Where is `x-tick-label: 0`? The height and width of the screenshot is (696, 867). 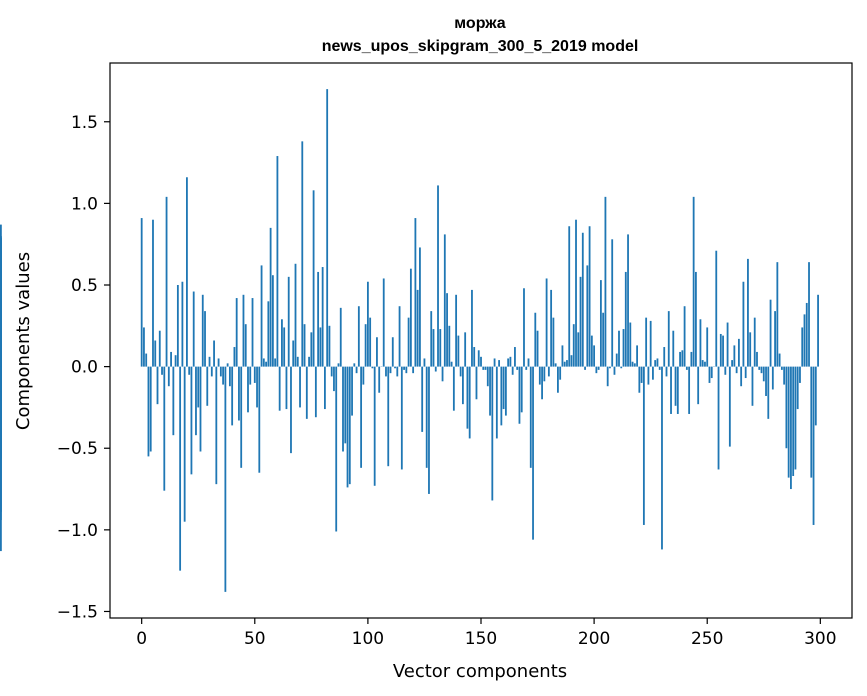
x-tick-label: 0 is located at coordinates (141, 639).